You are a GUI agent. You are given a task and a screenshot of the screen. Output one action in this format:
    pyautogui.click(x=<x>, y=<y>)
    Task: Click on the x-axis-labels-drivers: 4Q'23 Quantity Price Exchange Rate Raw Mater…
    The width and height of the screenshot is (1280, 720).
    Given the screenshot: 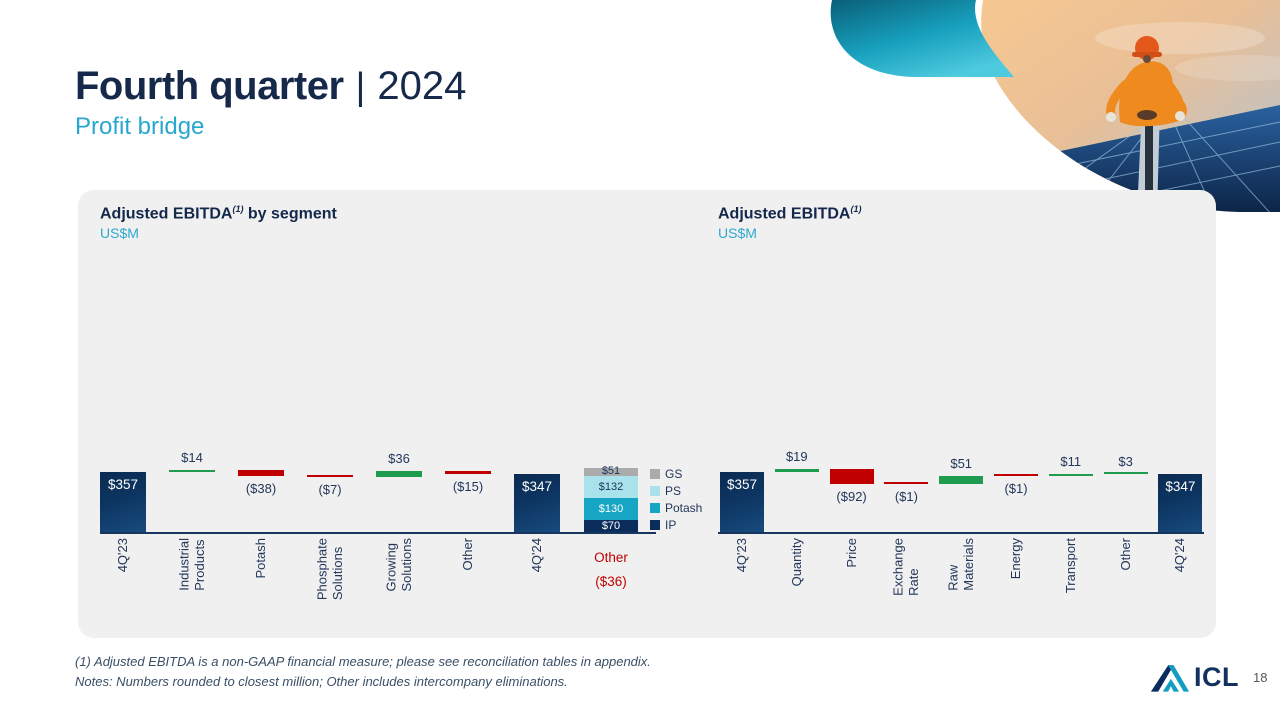 What is the action you would take?
    pyautogui.click(x=961, y=588)
    